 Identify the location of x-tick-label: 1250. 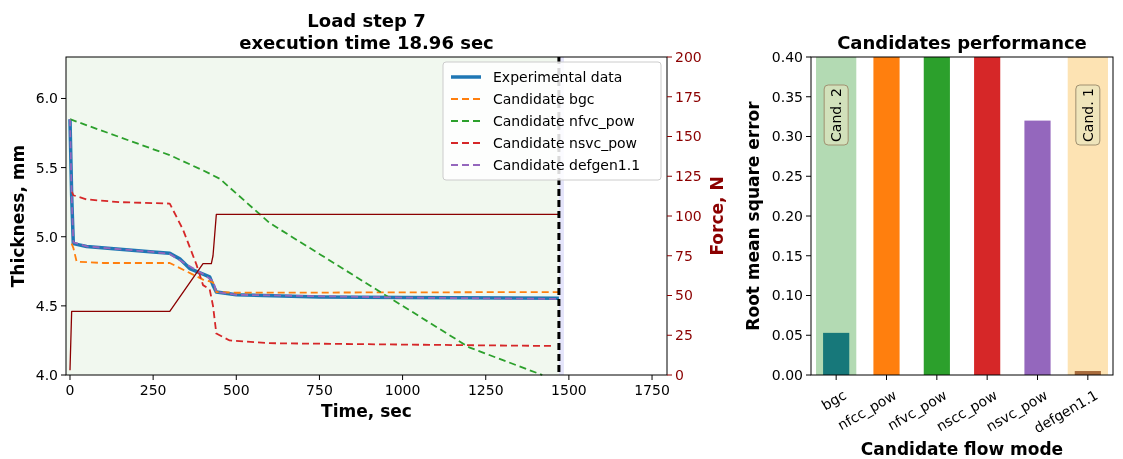
(485, 390).